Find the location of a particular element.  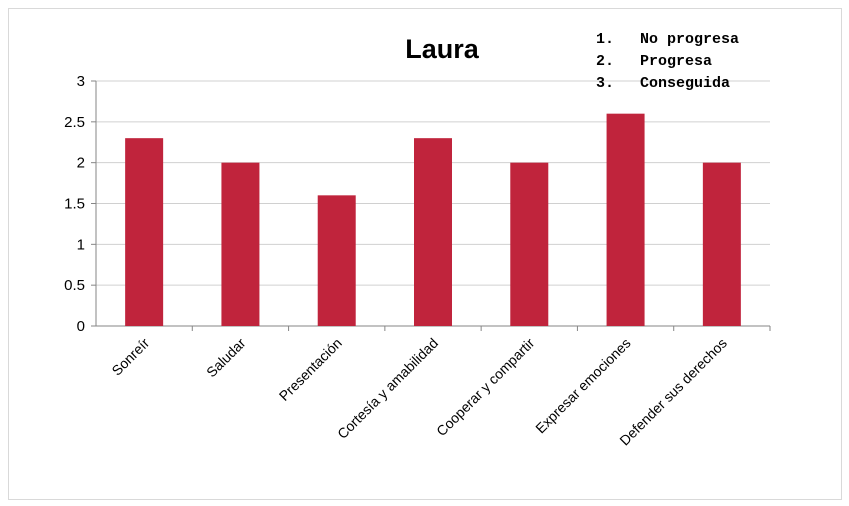

legend: 1. No progresa 2. Progresa 3. Conseguida is located at coordinates (667, 61).